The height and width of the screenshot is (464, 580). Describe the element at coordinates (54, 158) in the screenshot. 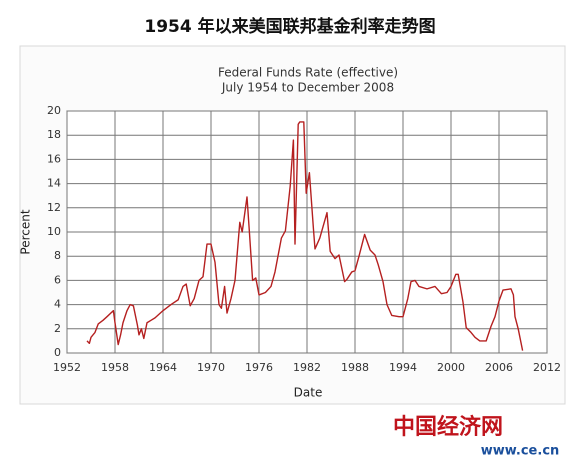

I see `y-tick-label: 16` at that location.